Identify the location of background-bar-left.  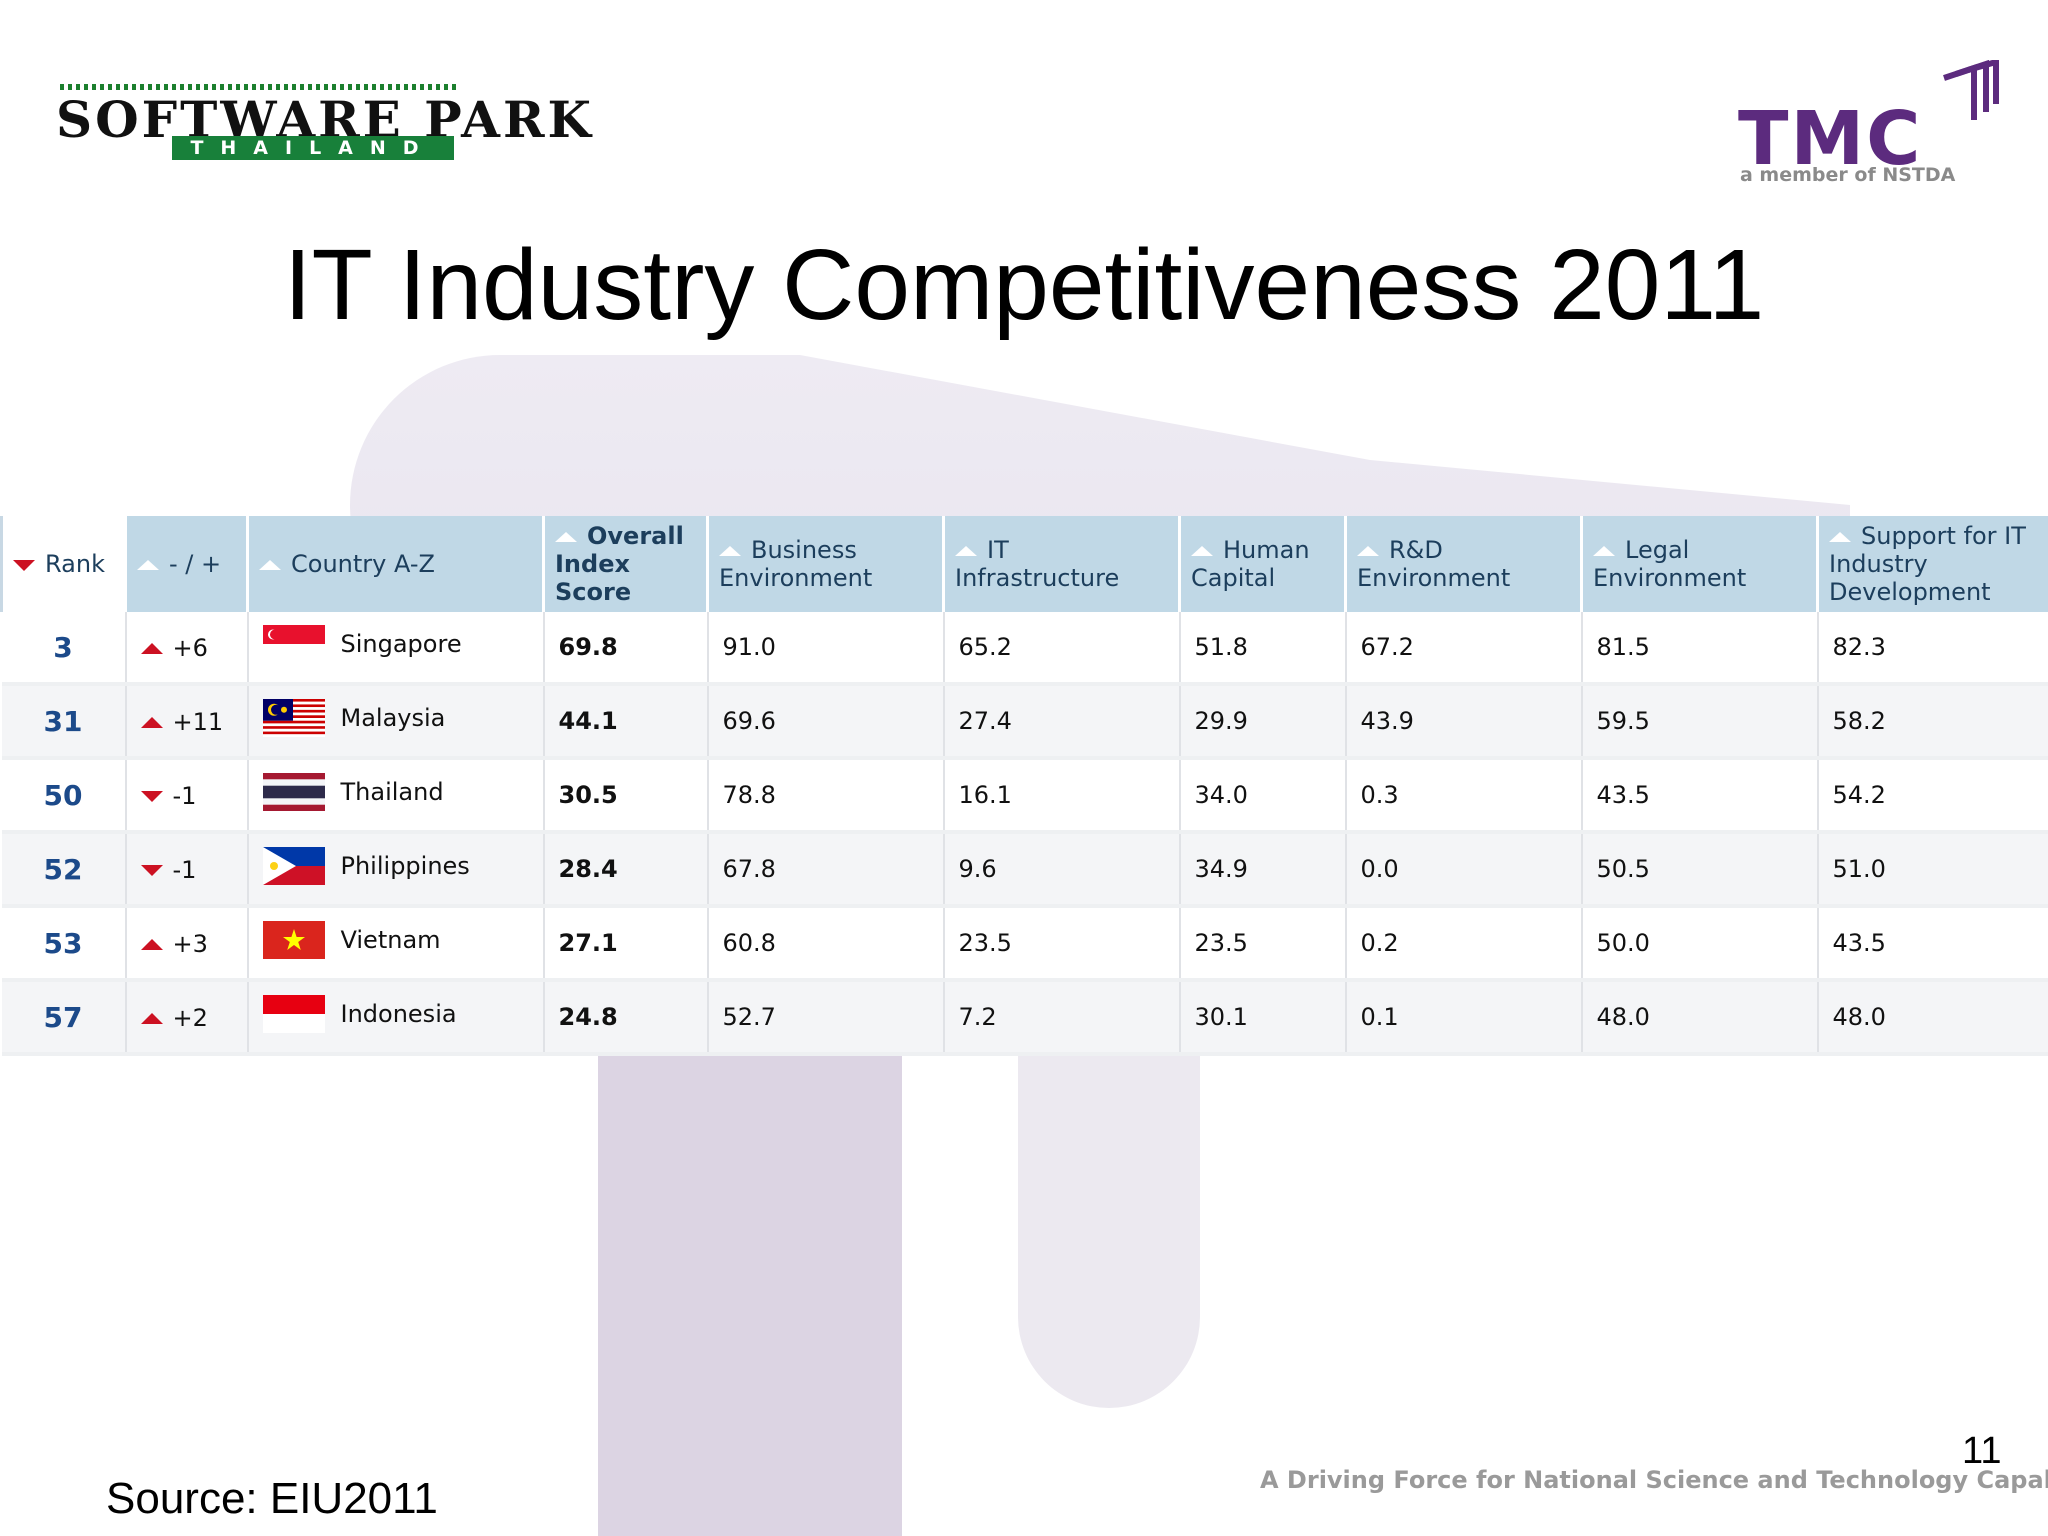
(750, 1288).